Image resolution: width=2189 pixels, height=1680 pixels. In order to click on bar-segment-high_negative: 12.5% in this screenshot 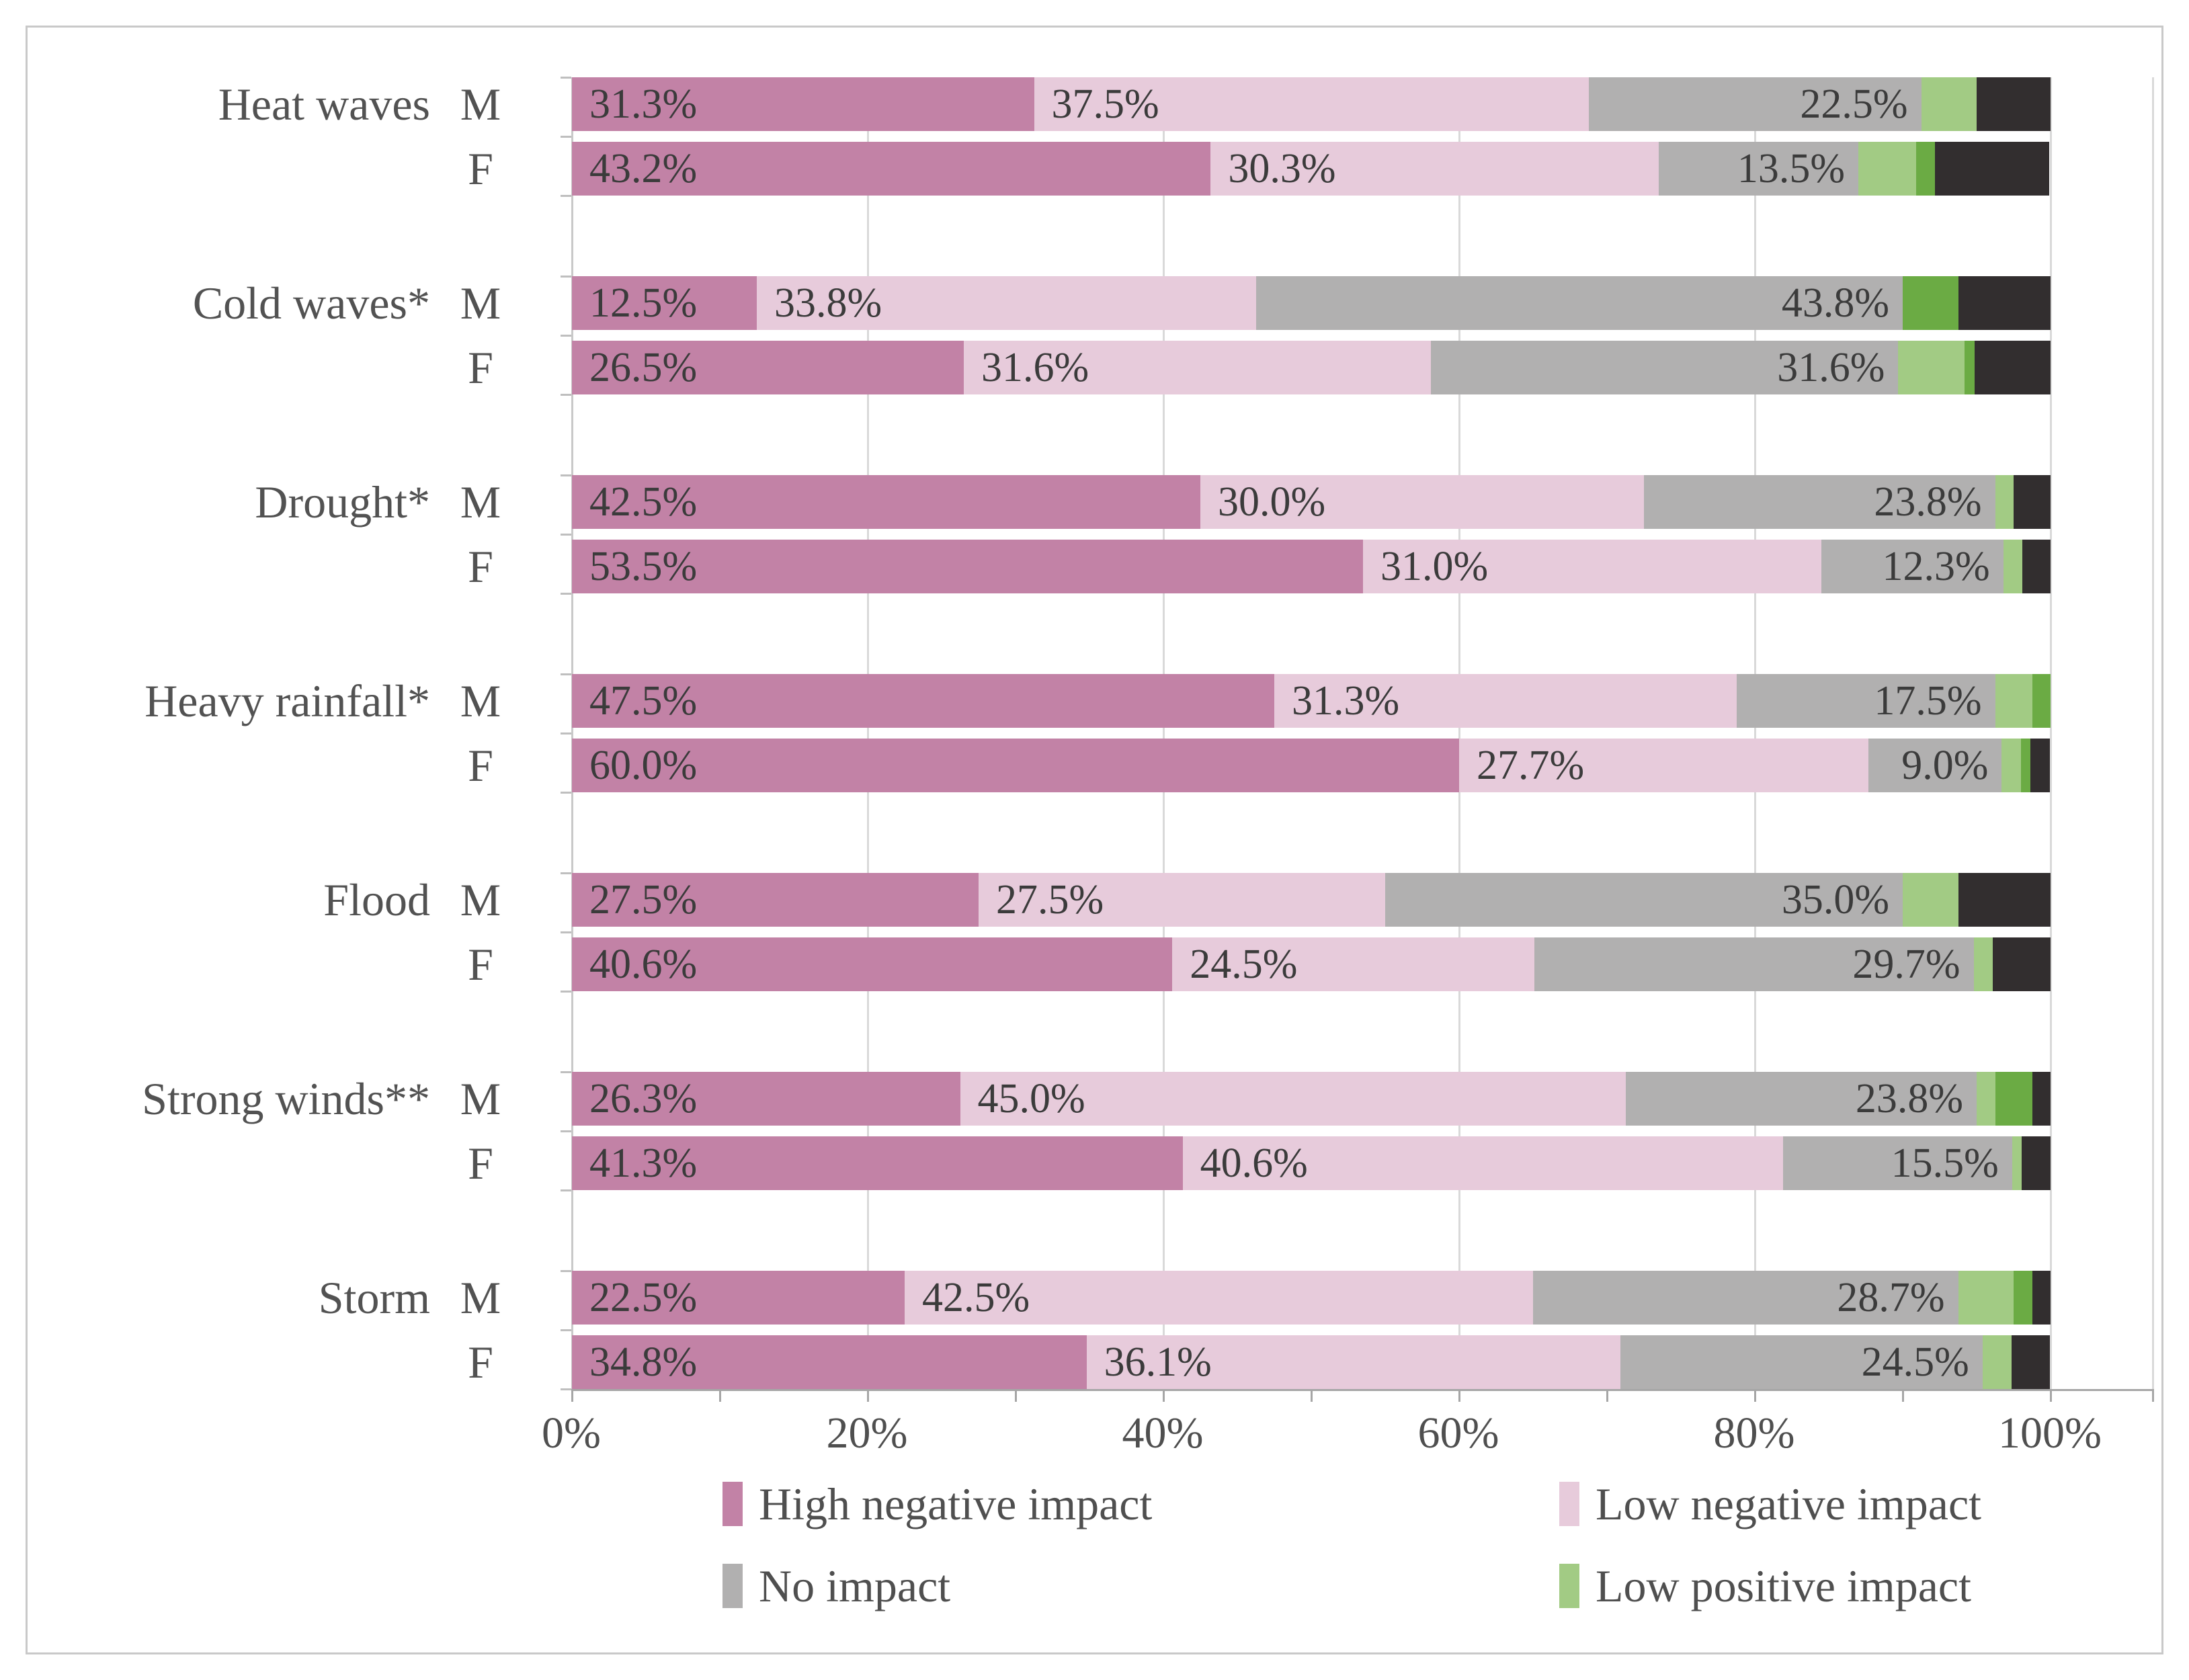, I will do `click(664, 303)`.